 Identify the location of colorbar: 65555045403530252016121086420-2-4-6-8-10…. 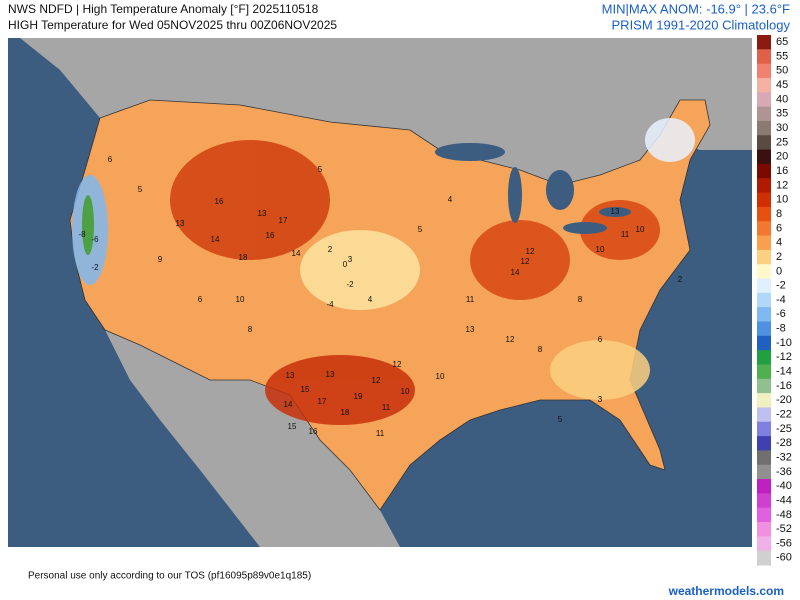
(774, 300).